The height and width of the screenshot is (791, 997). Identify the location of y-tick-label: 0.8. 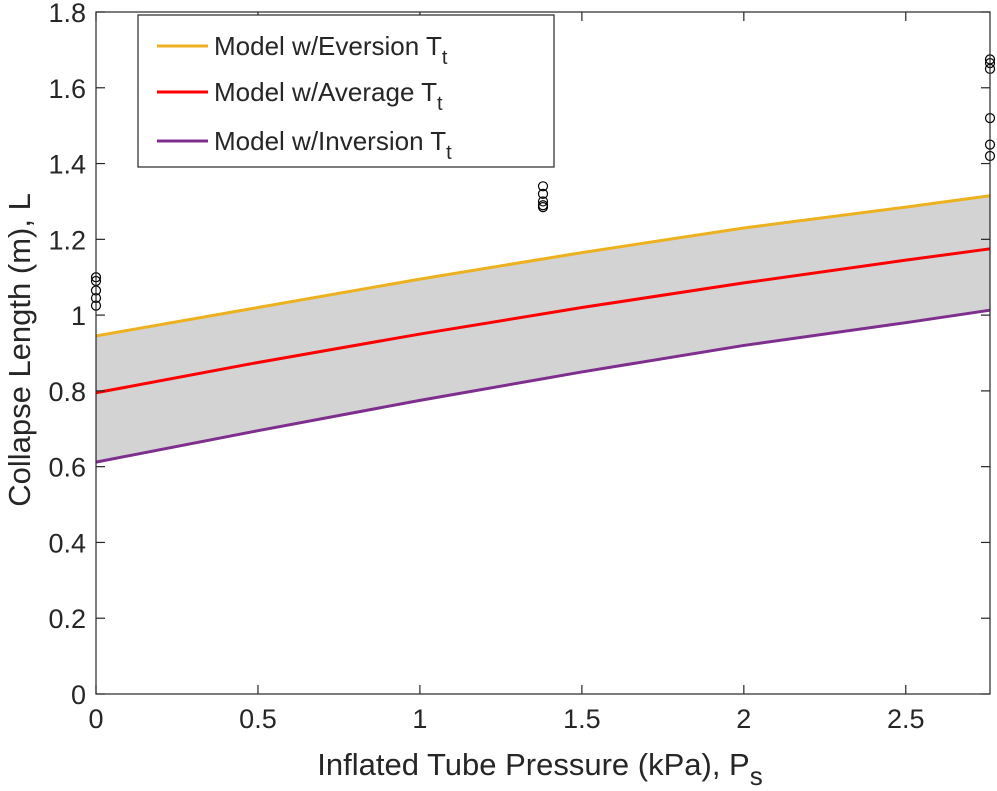
(67, 392).